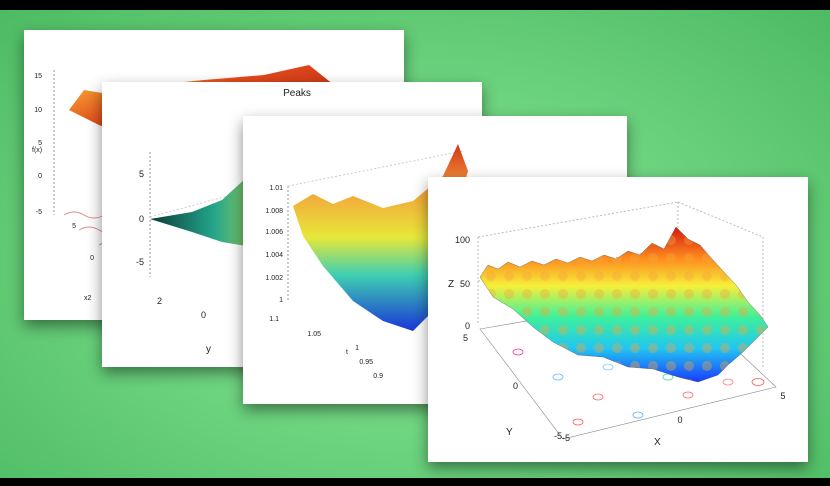 The image size is (830, 486). I want to click on chart-3-x-tick-4: 0.9, so click(378, 376).